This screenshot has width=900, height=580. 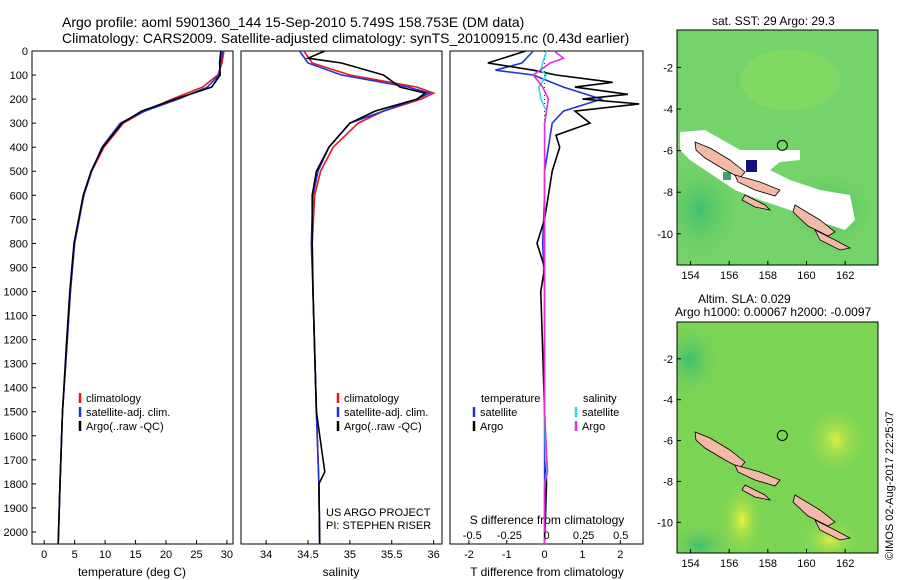 I want to click on depth-tick-label: 1400, so click(x=16, y=389).